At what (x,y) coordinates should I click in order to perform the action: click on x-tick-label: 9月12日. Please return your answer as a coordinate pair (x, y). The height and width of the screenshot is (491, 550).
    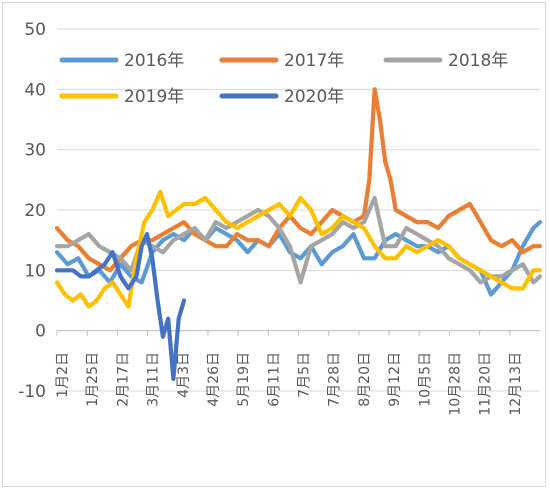
    Looking at the image, I should click on (395, 379).